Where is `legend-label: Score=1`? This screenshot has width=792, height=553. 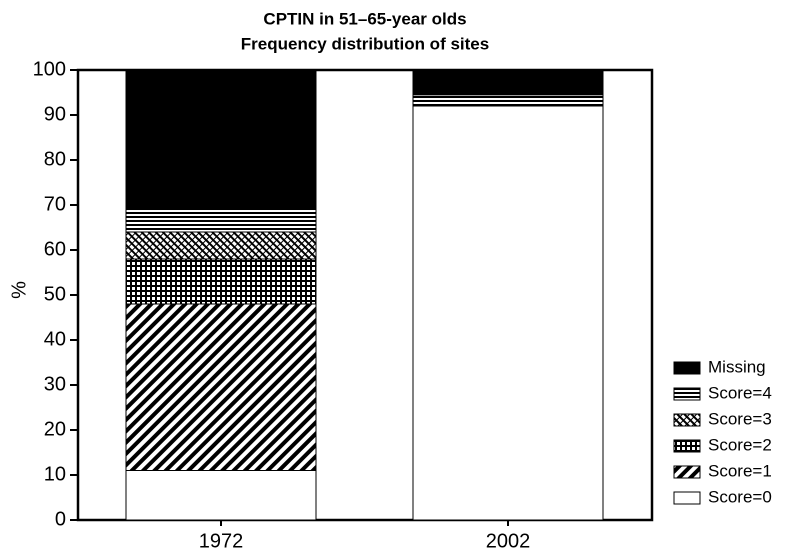
legend-label: Score=1 is located at coordinates (740, 470).